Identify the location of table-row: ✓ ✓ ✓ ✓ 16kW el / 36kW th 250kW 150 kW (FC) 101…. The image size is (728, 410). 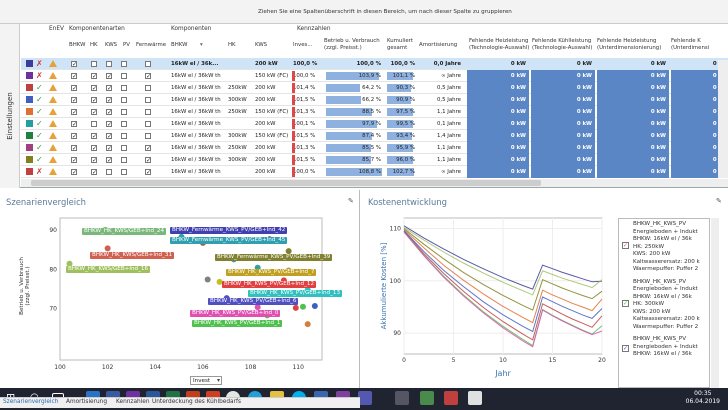
(374, 112).